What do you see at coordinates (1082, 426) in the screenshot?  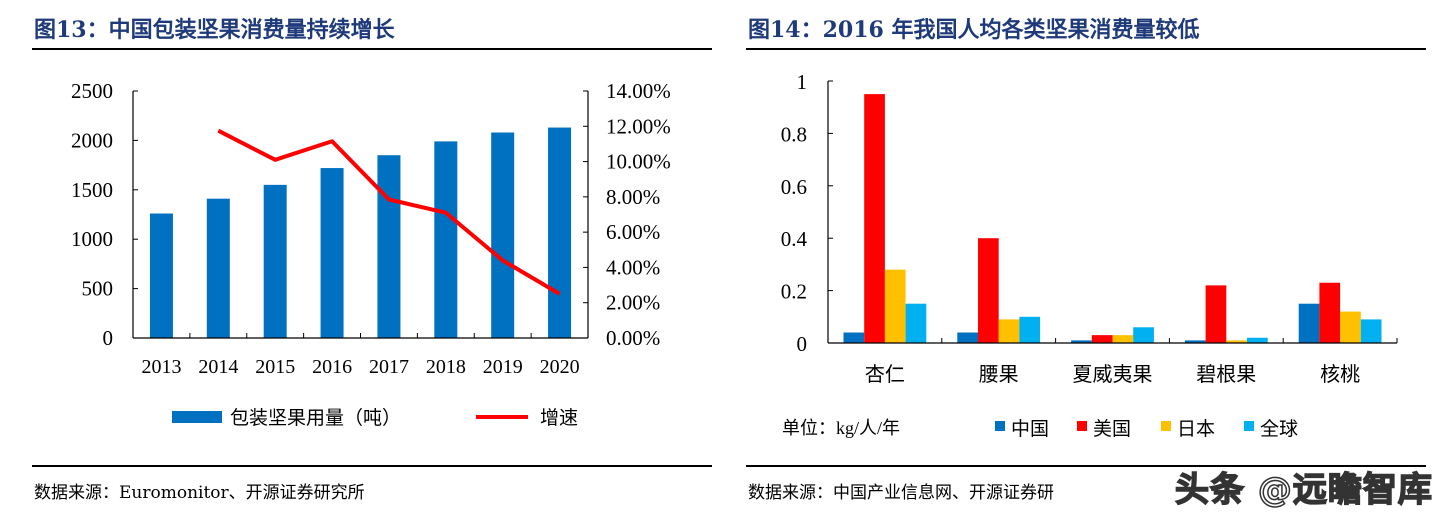 I see `legend-swatch-美国` at bounding box center [1082, 426].